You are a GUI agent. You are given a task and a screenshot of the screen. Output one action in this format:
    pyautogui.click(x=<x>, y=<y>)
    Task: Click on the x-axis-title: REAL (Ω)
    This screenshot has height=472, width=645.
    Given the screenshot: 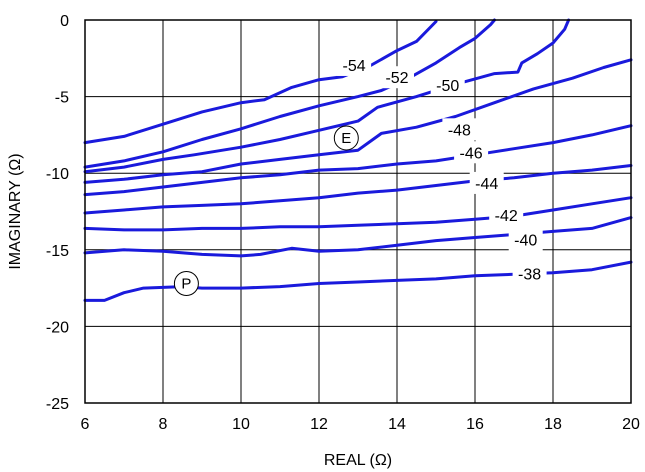 What is the action you would take?
    pyautogui.click(x=358, y=460)
    